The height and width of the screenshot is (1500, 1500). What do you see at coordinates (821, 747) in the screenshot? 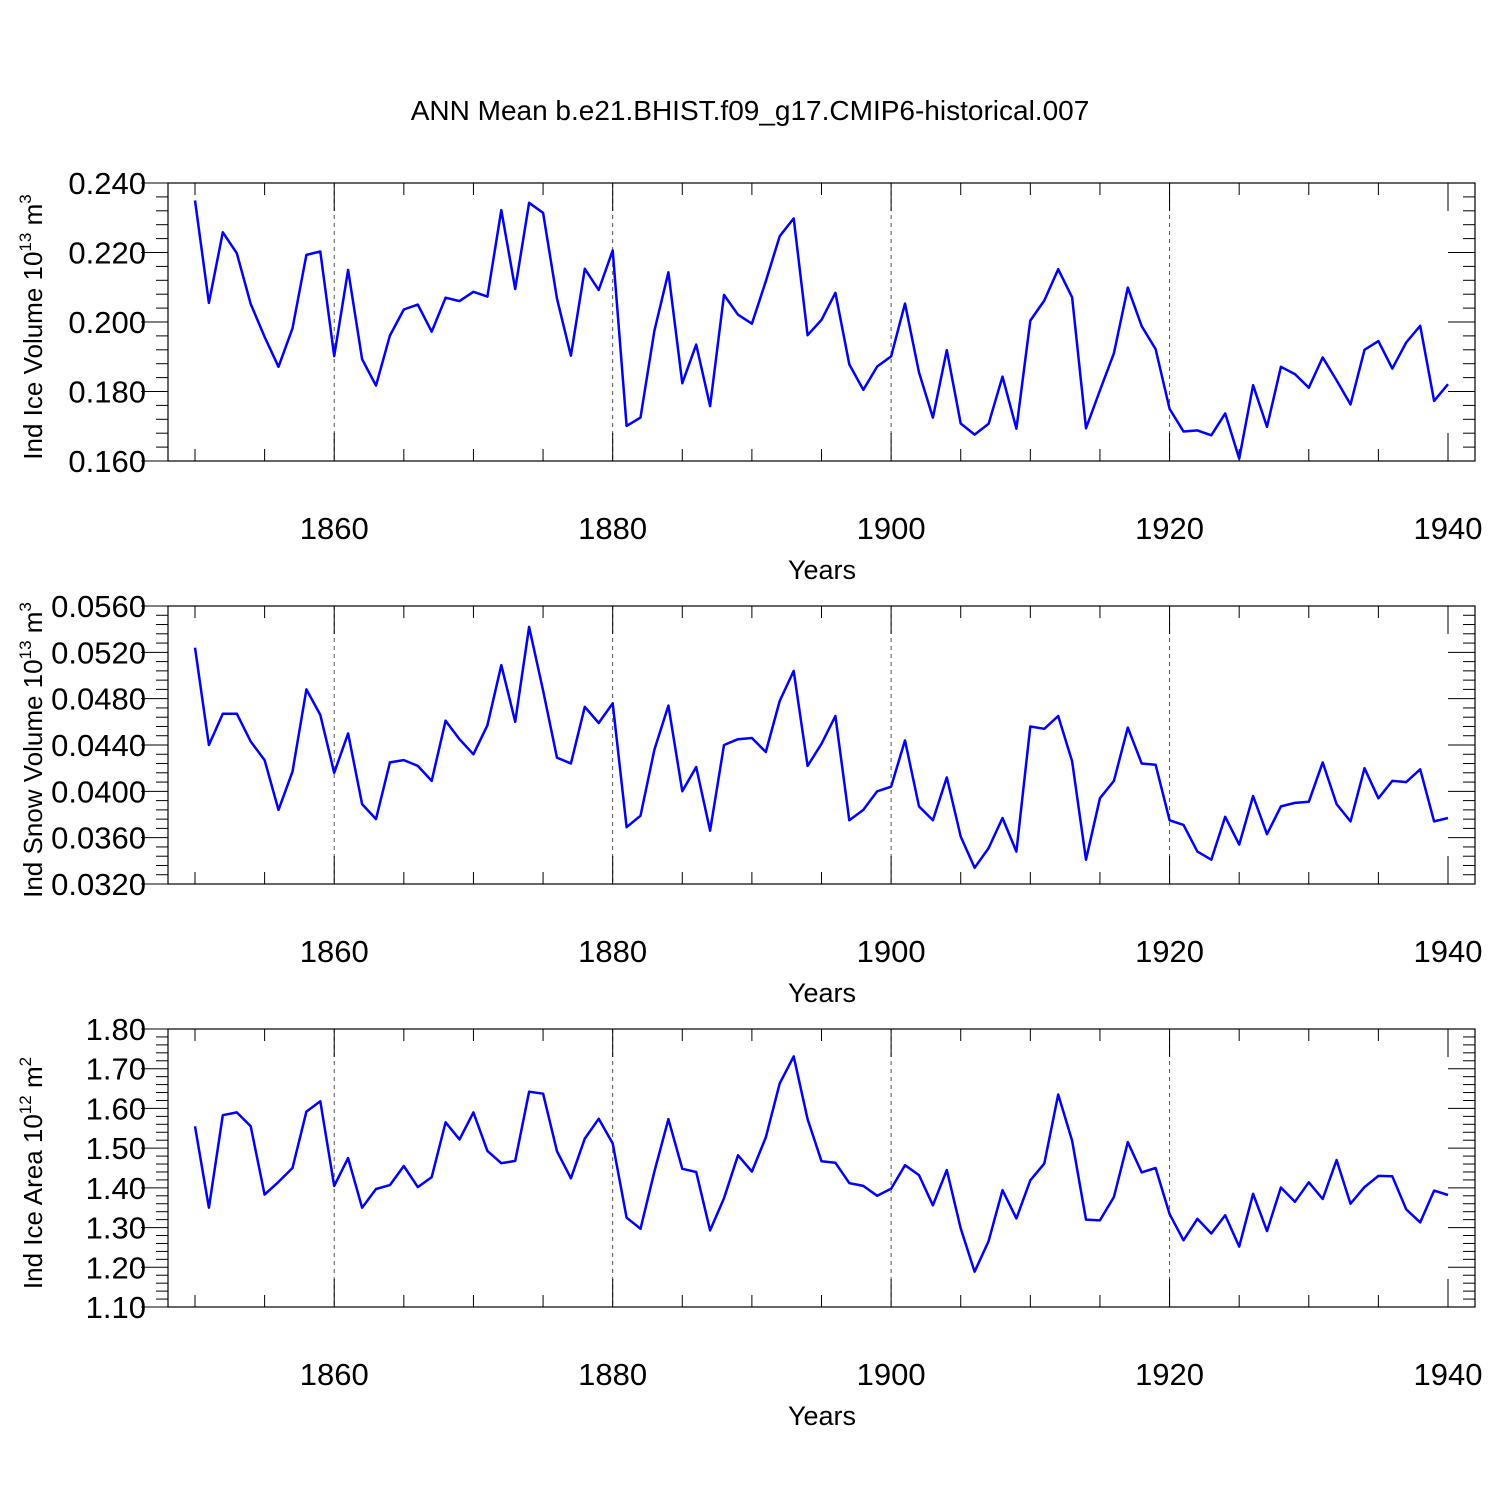
I see `series-line-snow-volume` at bounding box center [821, 747].